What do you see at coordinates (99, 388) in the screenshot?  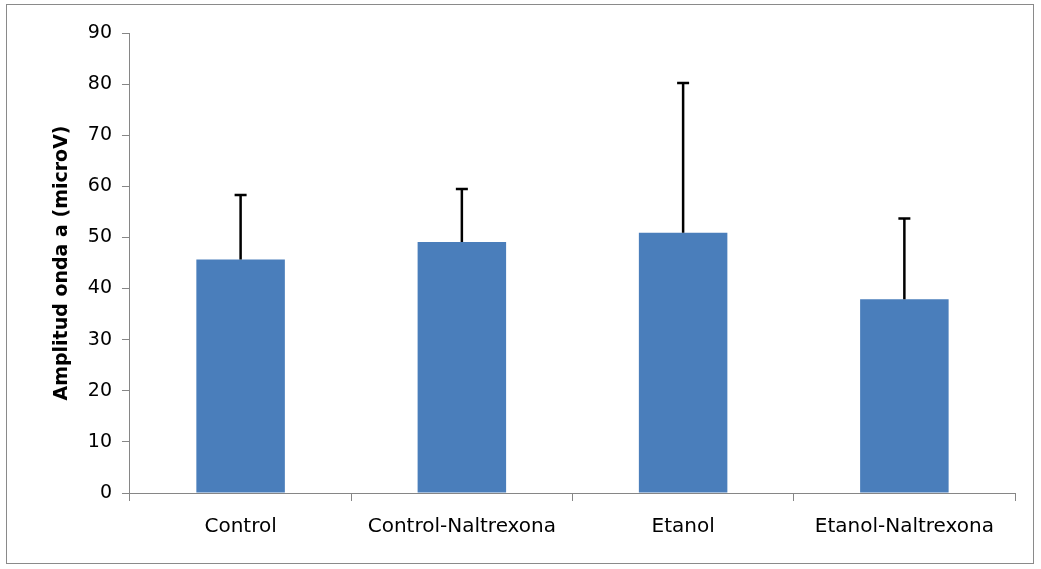 I see `y-tick-label: 20` at bounding box center [99, 388].